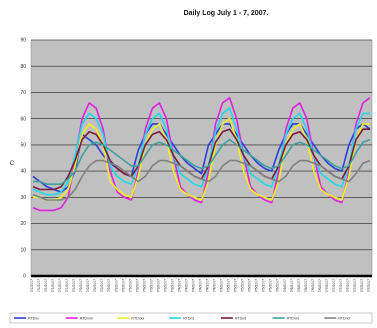 The height and width of the screenshot is (328, 377). What do you see at coordinates (137, 318) in the screenshot?
I see `legend-label: RTDxxx` at bounding box center [137, 318].